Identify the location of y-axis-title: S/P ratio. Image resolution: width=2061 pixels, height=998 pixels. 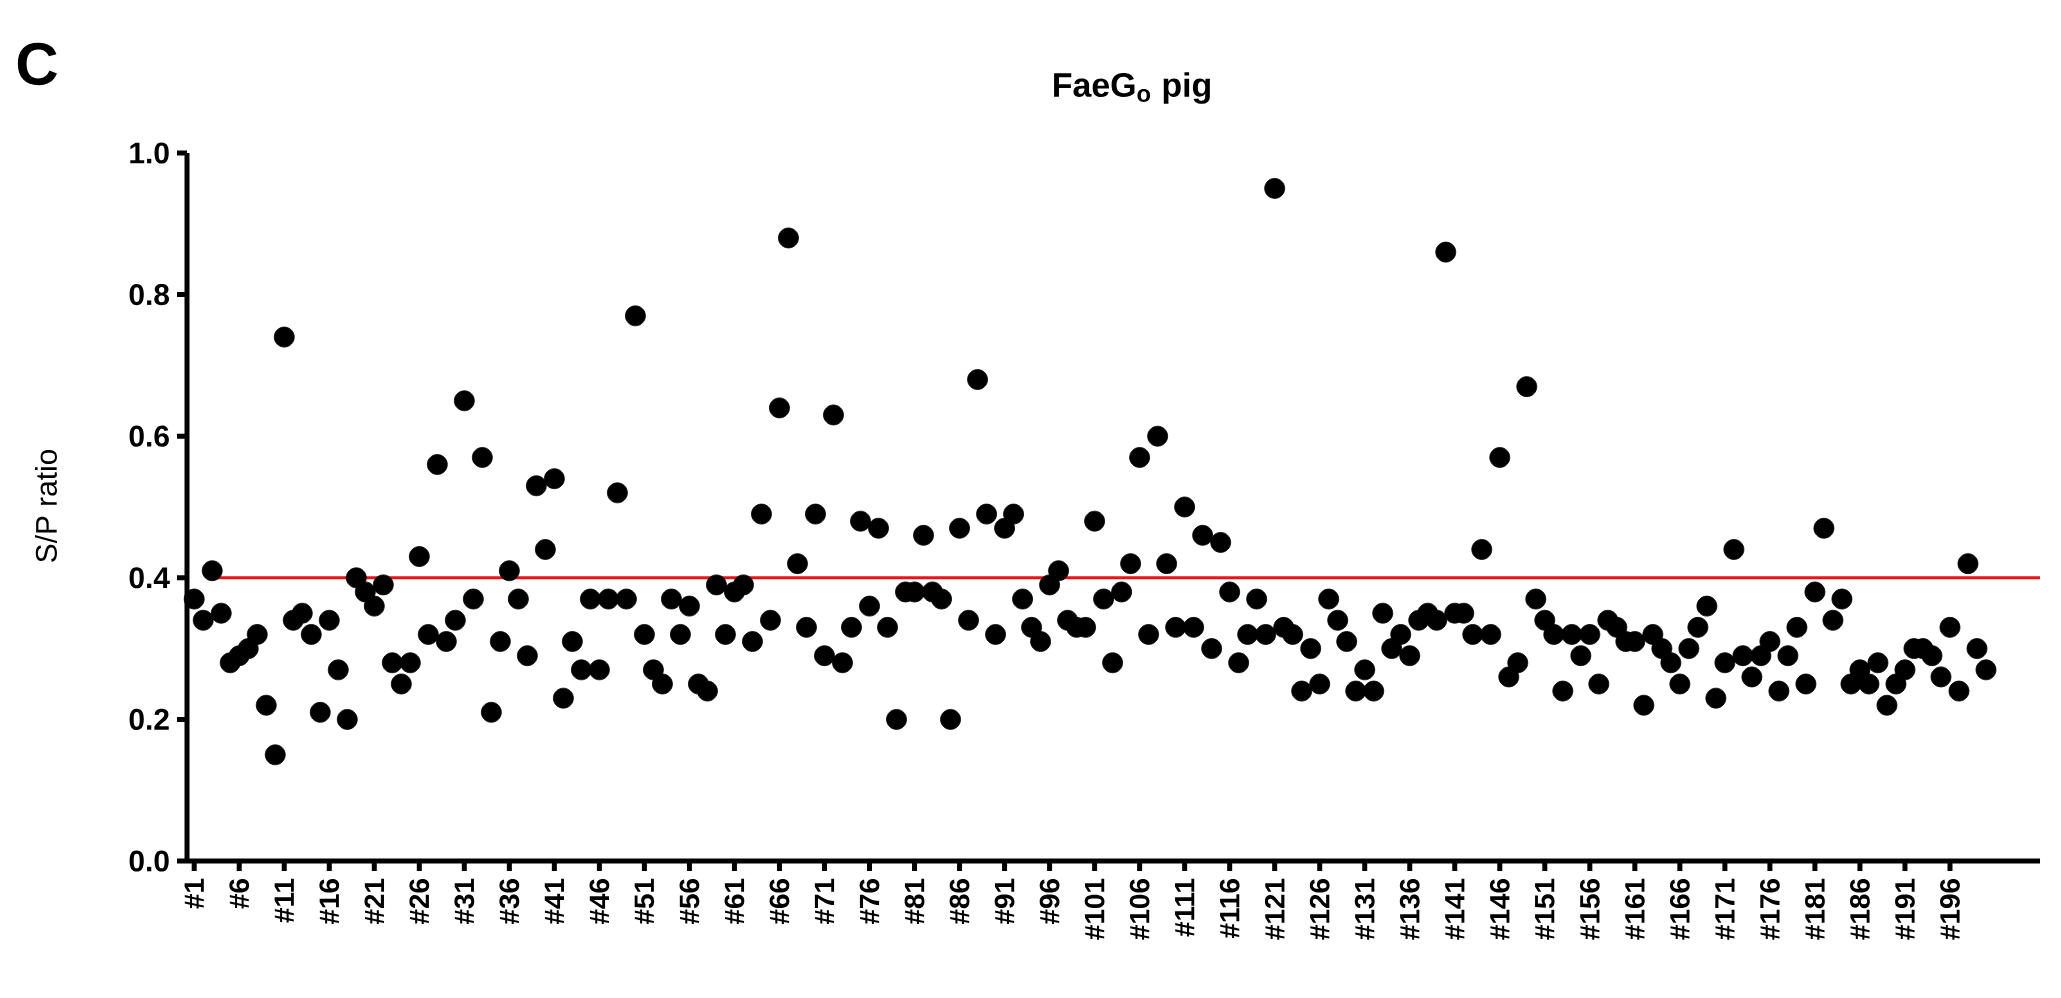
(46, 505).